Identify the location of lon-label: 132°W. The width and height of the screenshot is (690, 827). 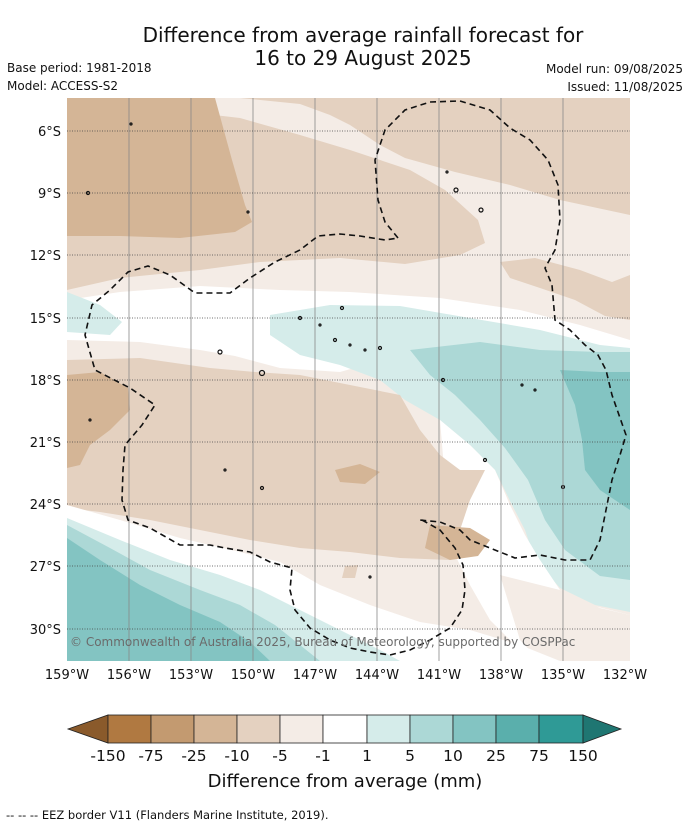
(625, 675).